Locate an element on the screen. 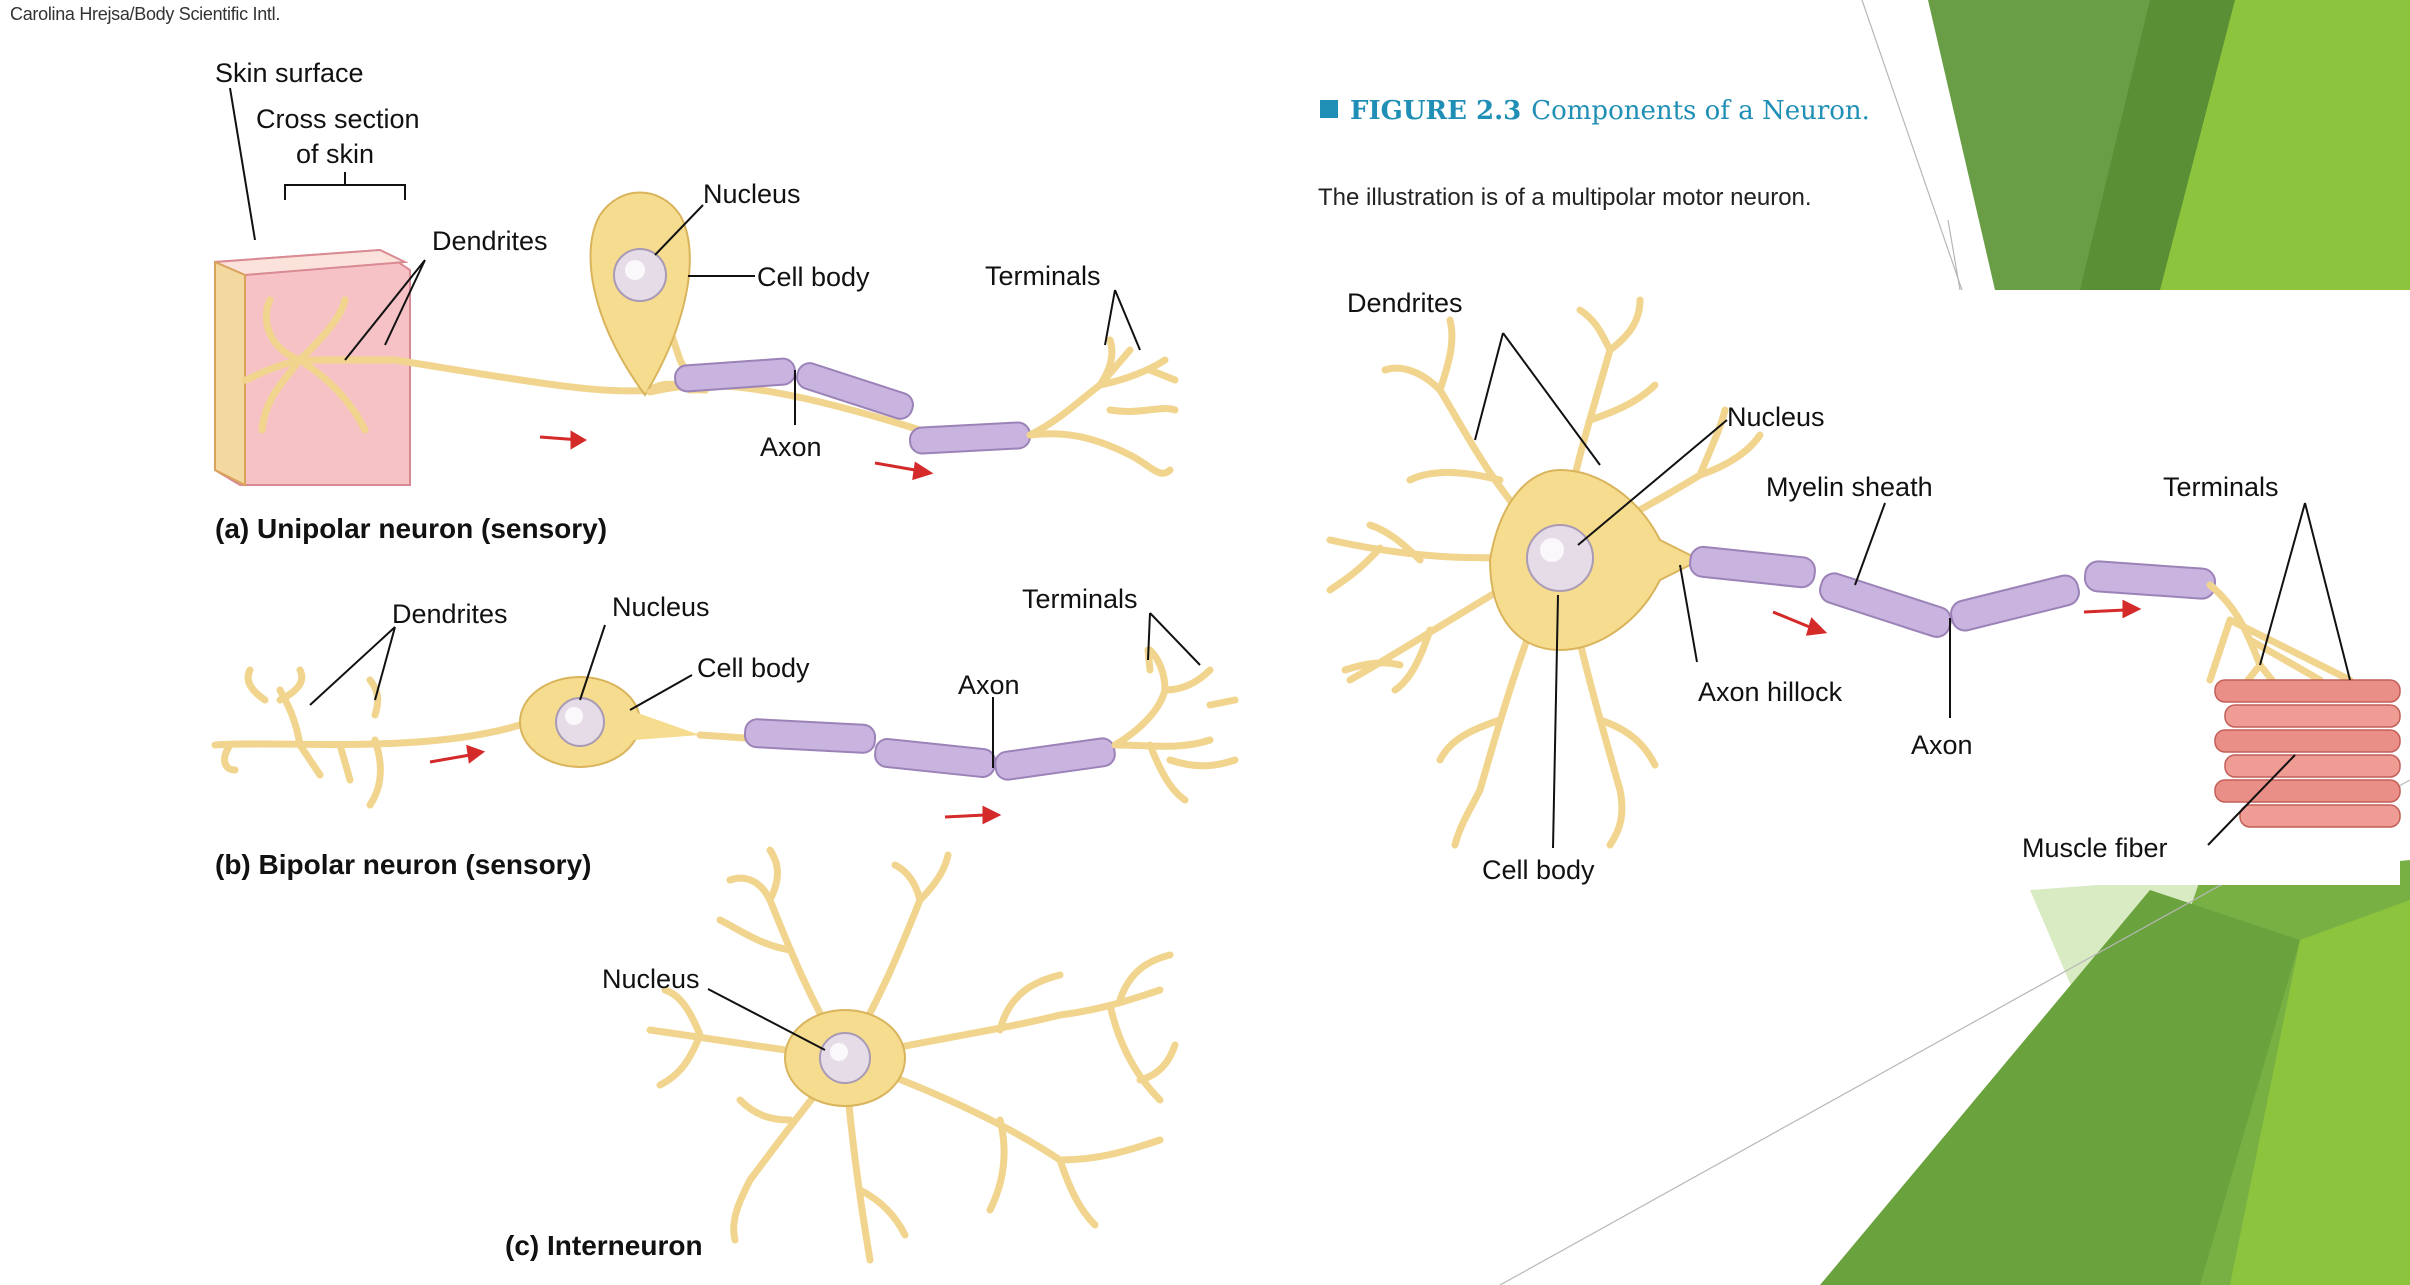 The width and height of the screenshot is (2410, 1285). label-nucleus-c: Nucleus is located at coordinates (651, 979).